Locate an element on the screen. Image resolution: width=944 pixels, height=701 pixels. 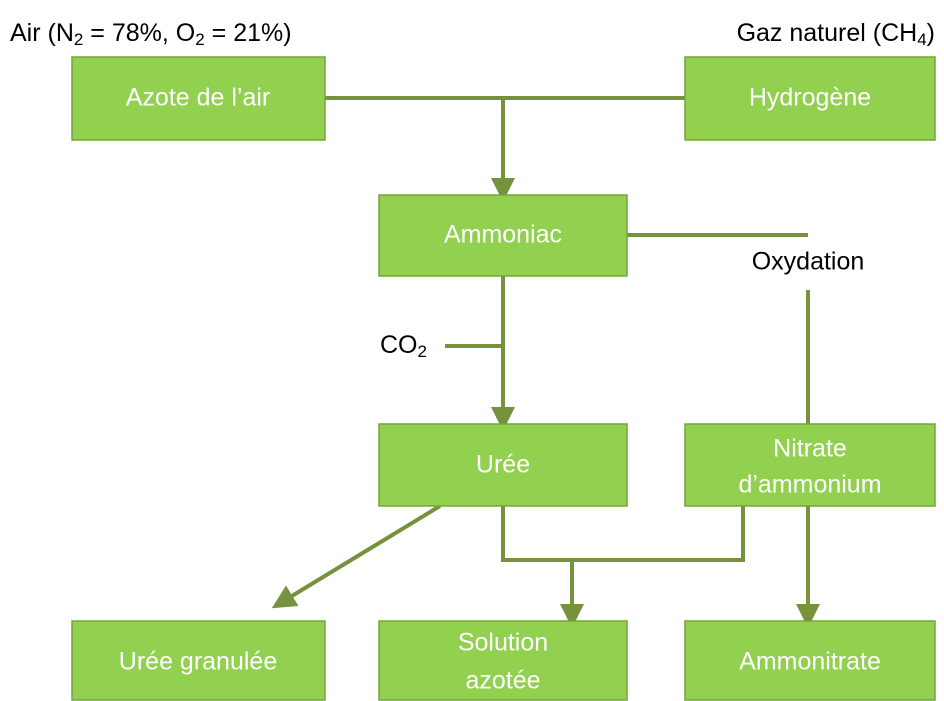
node-label: Nitrate is located at coordinates (810, 449).